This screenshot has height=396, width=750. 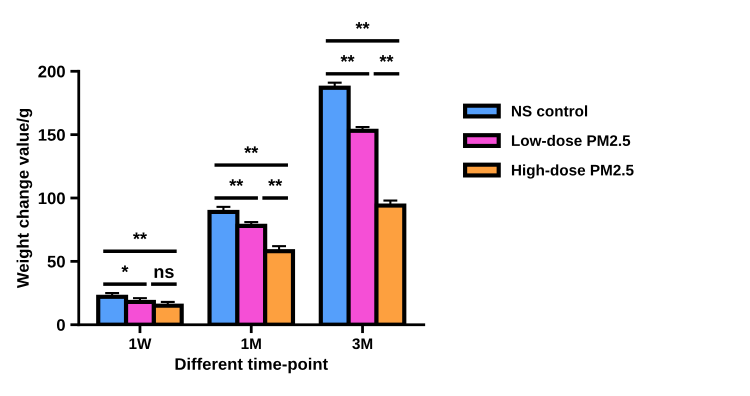 What do you see at coordinates (51, 72) in the screenshot?
I see `y-tick-label: 200` at bounding box center [51, 72].